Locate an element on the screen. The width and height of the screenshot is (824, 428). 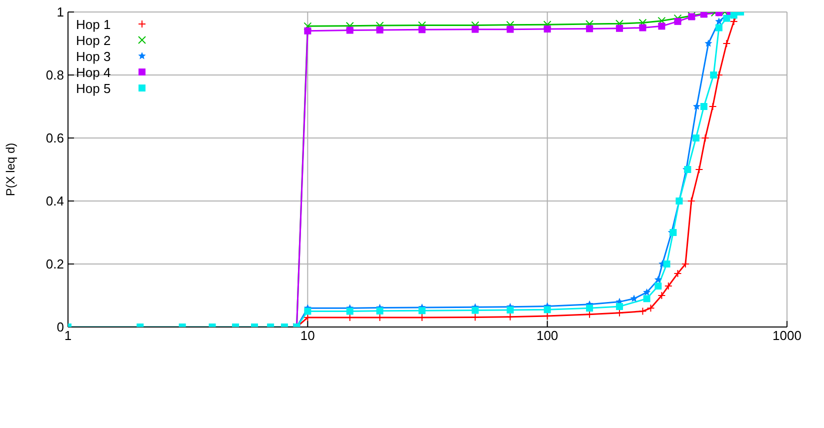
legend-label: Hop 1 is located at coordinates (94, 24).